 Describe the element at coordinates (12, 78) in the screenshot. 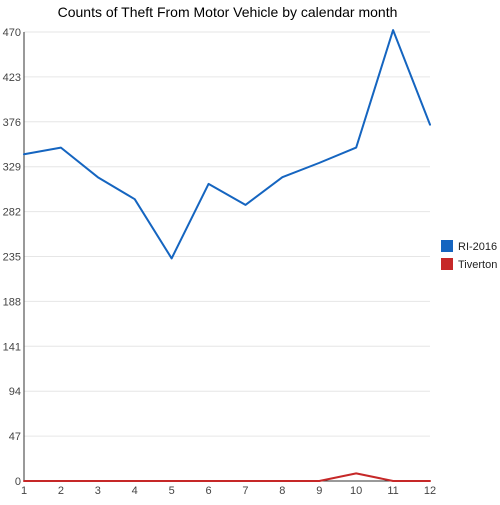

I see `y-tick-label: 423` at that location.